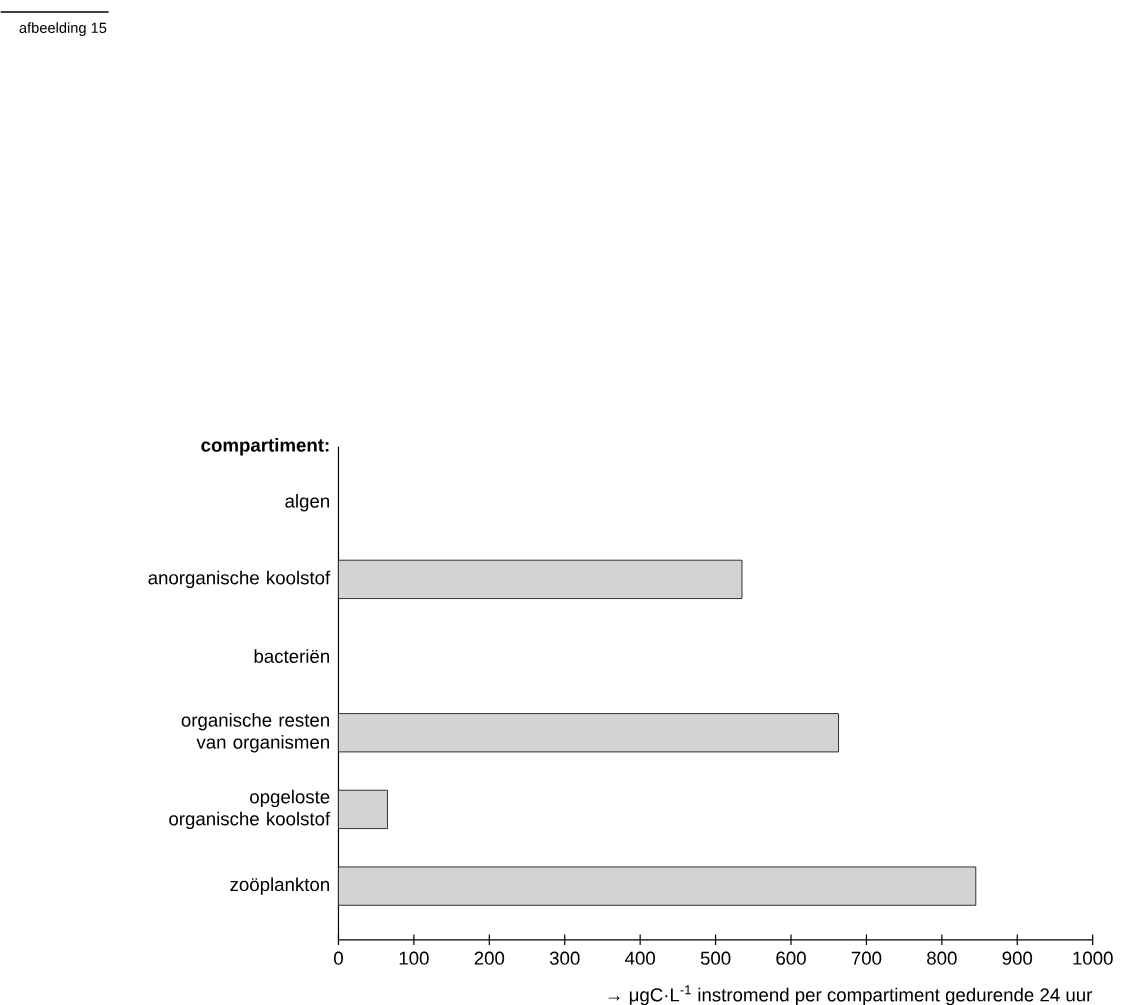 The width and height of the screenshot is (1122, 1005). What do you see at coordinates (1093, 958) in the screenshot?
I see `x-tick-label: 1000` at bounding box center [1093, 958].